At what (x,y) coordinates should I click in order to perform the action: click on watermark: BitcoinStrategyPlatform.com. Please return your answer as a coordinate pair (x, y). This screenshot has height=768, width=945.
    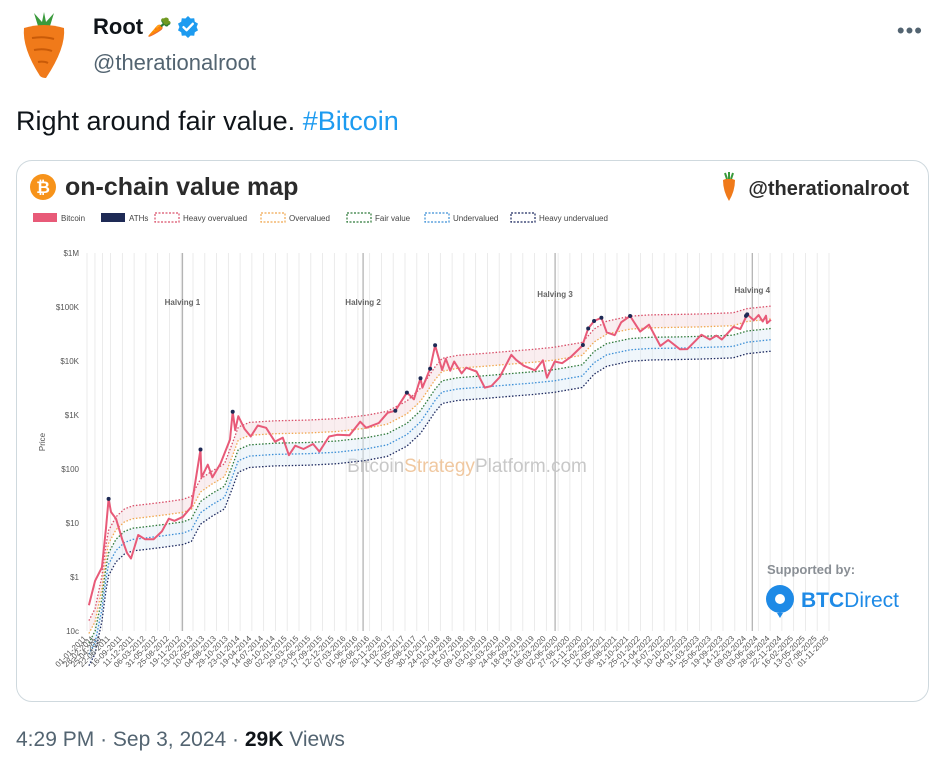
    Looking at the image, I should click on (467, 466).